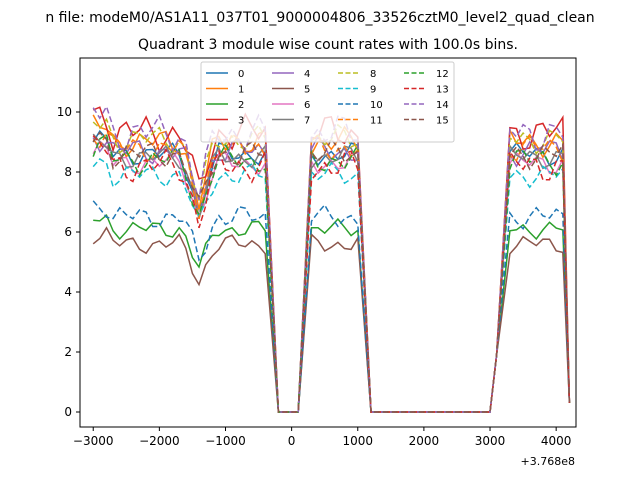 This screenshot has width=640, height=480. Describe the element at coordinates (241, 121) in the screenshot. I see `legend-label-3: 3` at that location.